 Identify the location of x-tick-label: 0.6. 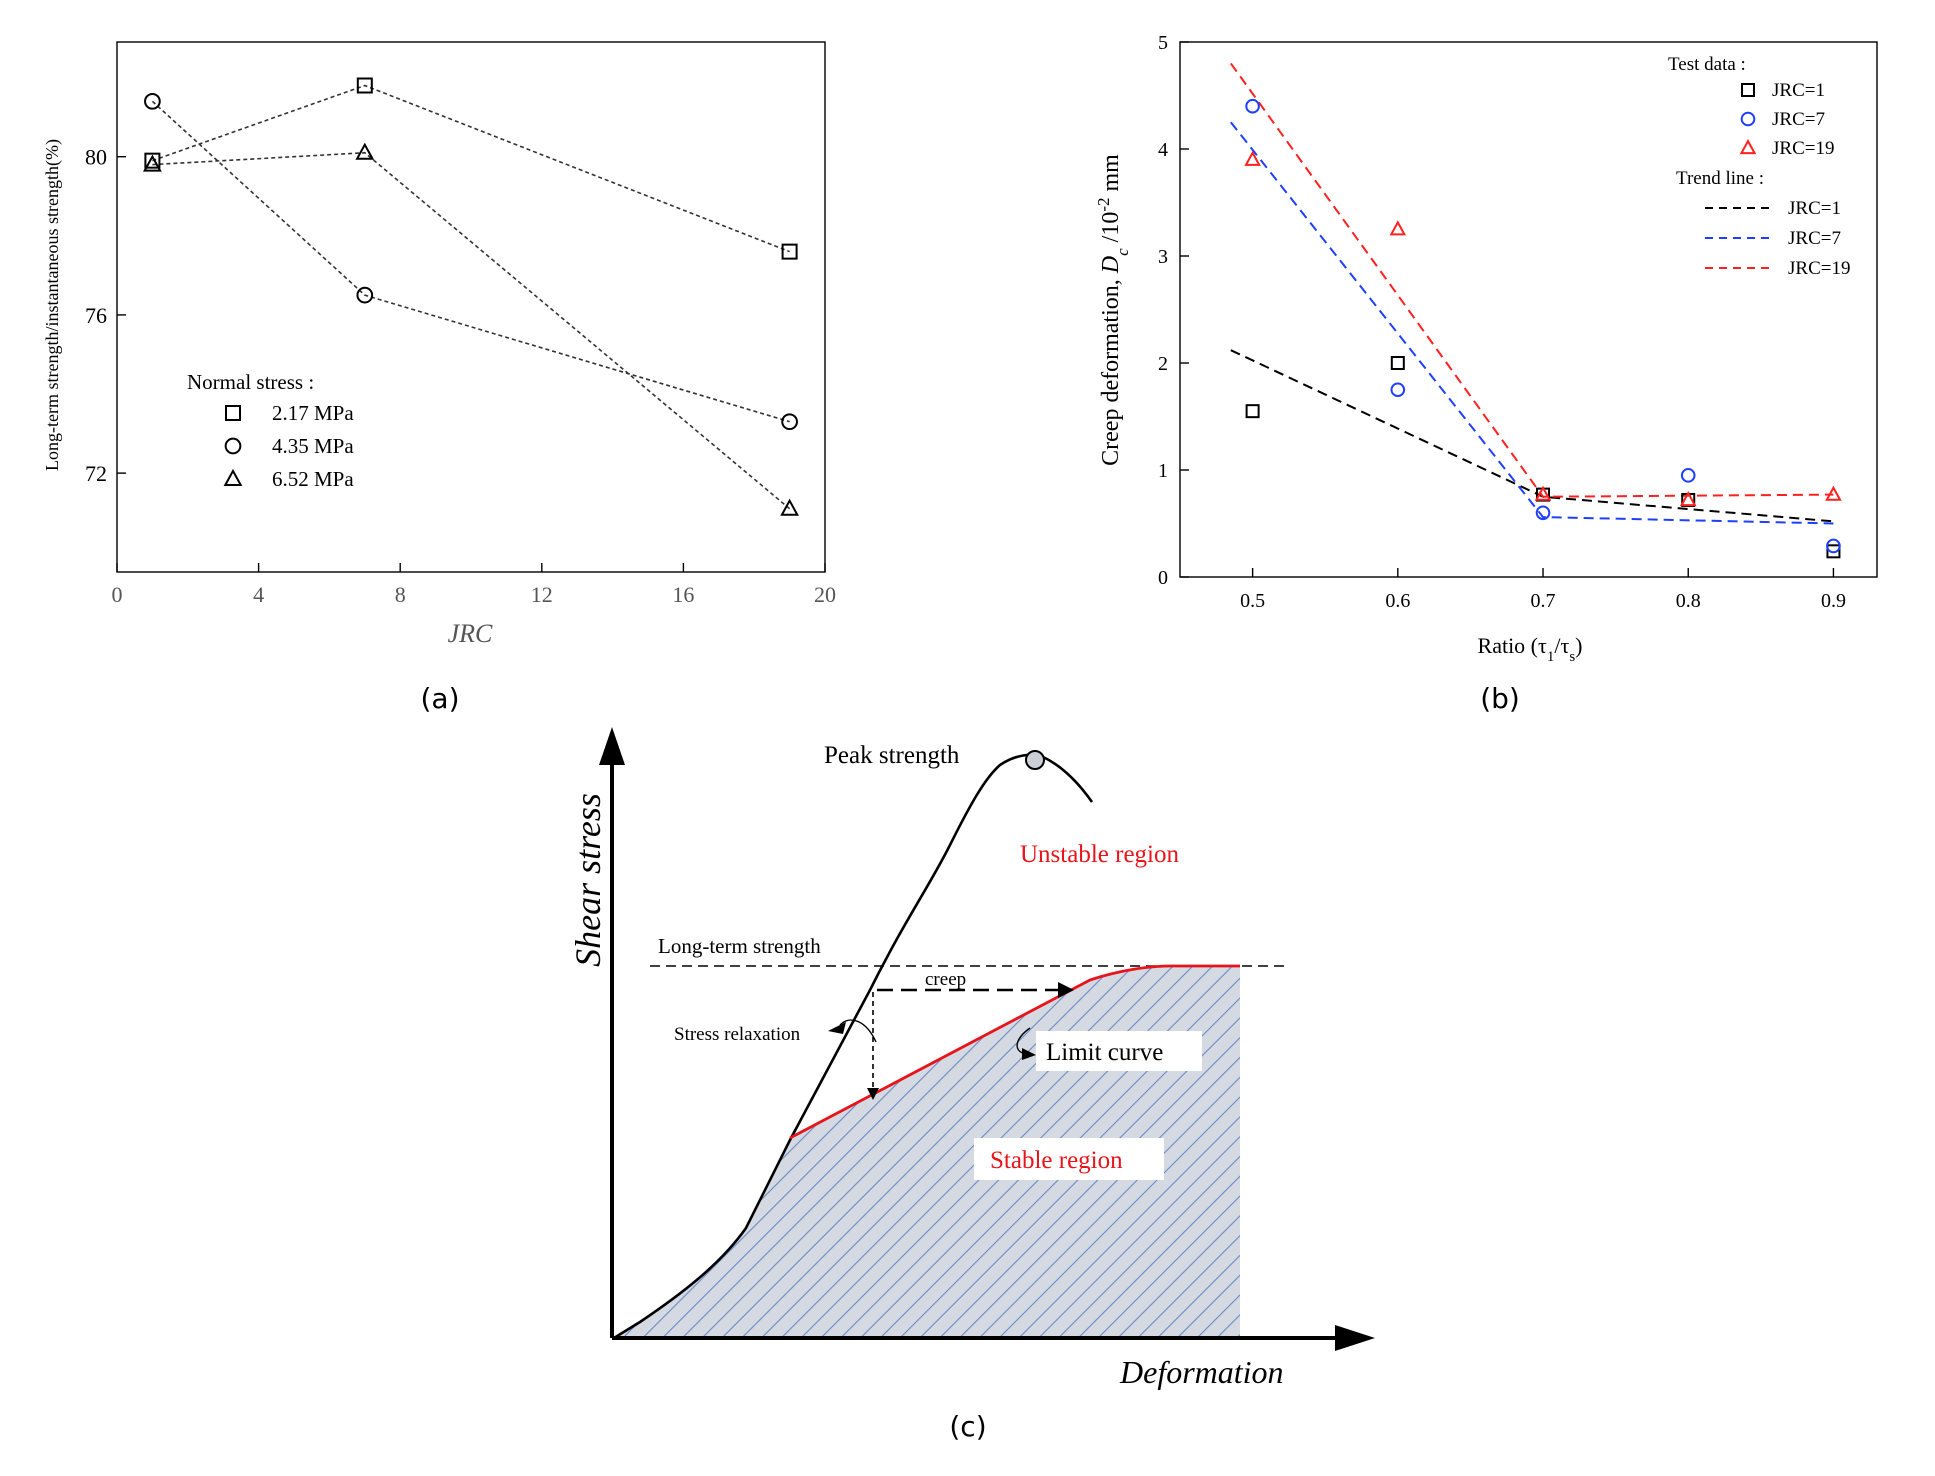
(1397, 601).